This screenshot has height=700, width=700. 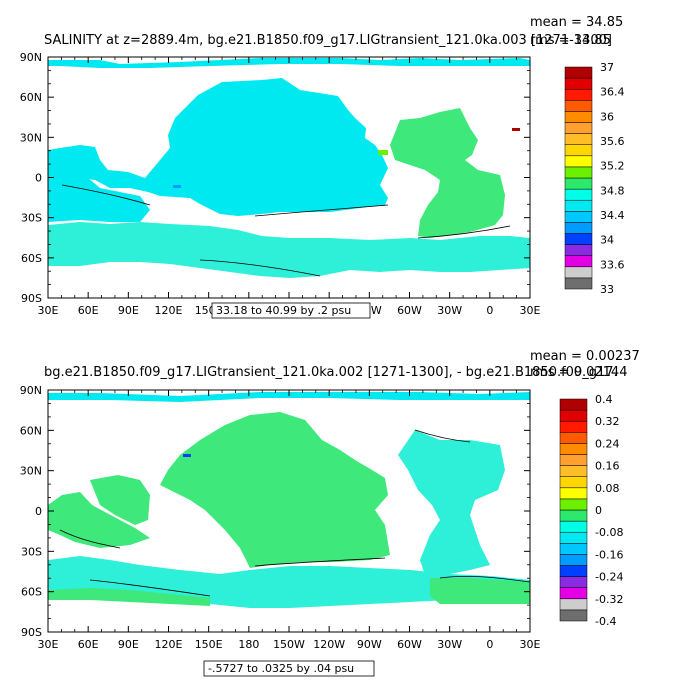 I want to click on panel-top-contour-info-box: 33.18 to 40.99 by .2 psu, so click(x=291, y=310).